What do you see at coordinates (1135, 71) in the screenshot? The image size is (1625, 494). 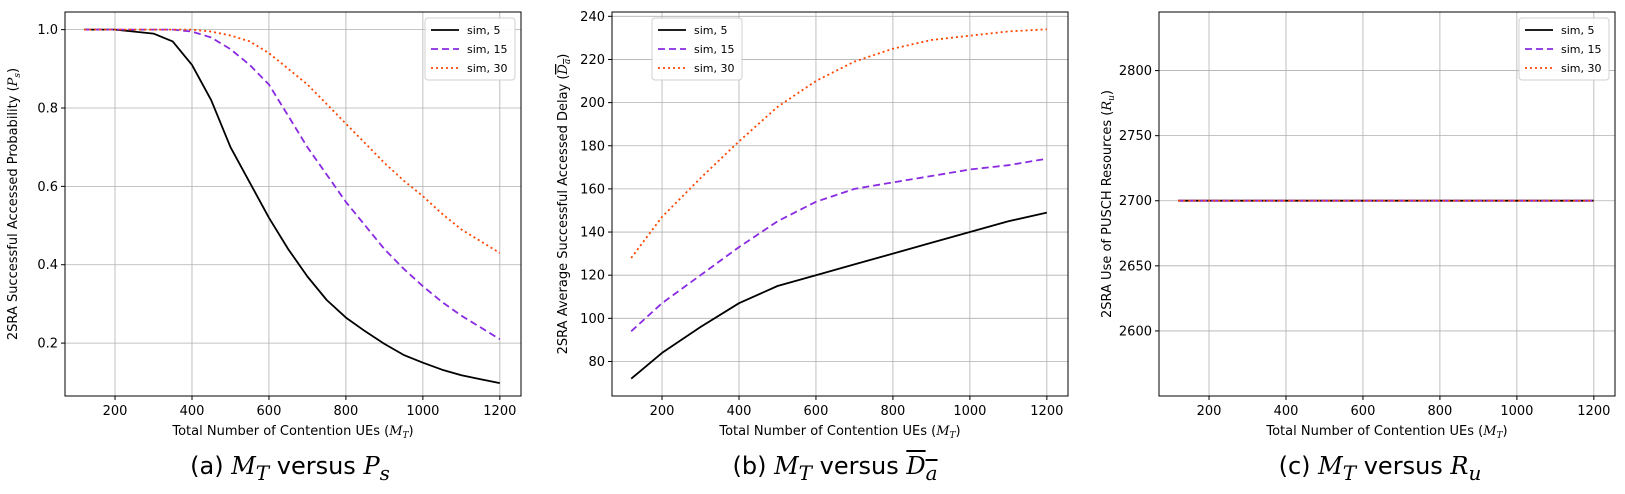 I see `y-tick-label: 2800` at bounding box center [1135, 71].